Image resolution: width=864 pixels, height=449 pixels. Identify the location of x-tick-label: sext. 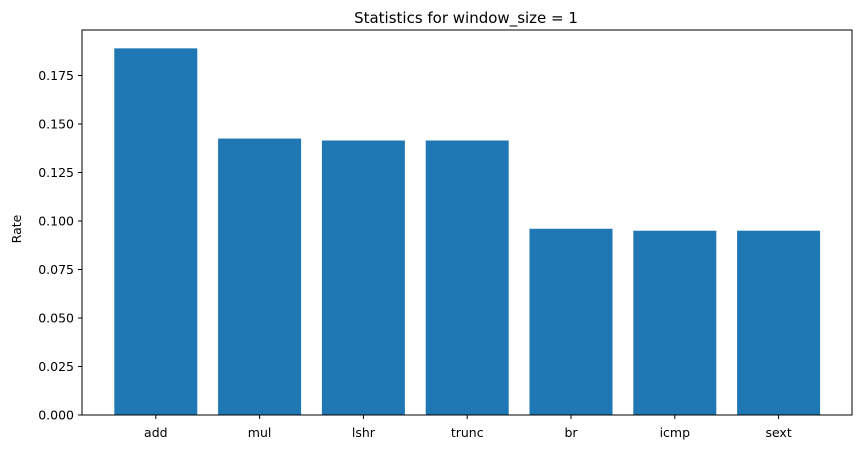
(778, 432).